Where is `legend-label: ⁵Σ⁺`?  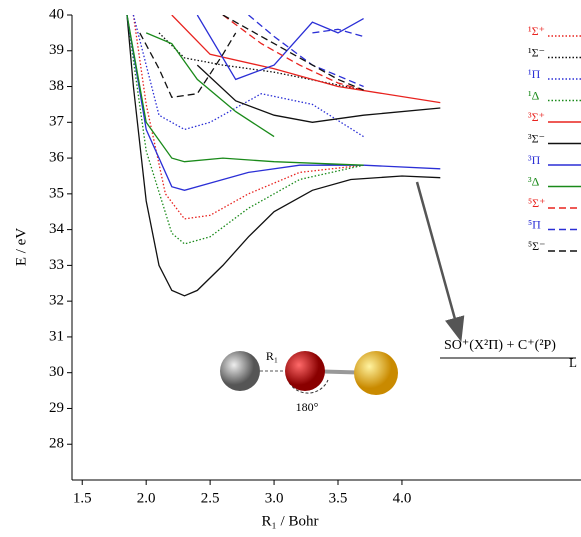 legend-label: ⁵Σ⁺ is located at coordinates (537, 203).